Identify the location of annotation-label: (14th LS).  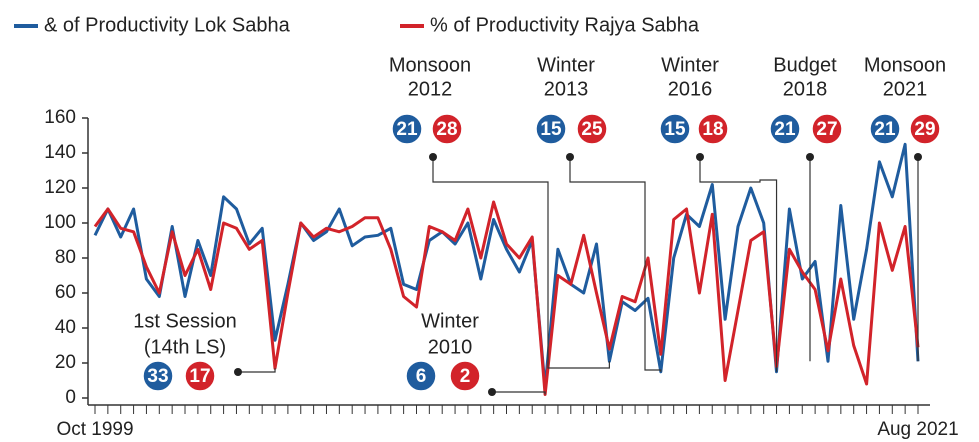
(185, 347).